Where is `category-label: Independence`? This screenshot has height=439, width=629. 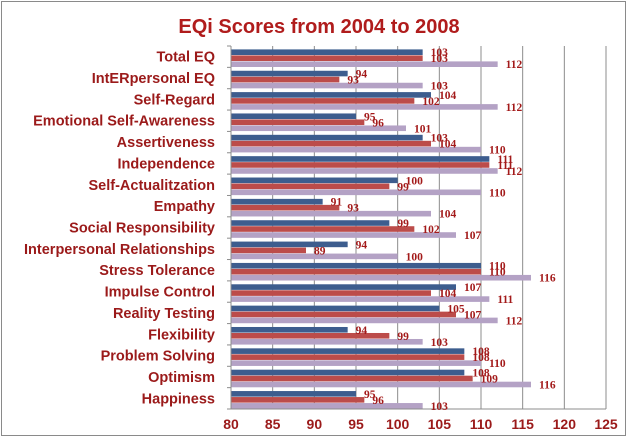
category-label: Independence is located at coordinates (167, 164).